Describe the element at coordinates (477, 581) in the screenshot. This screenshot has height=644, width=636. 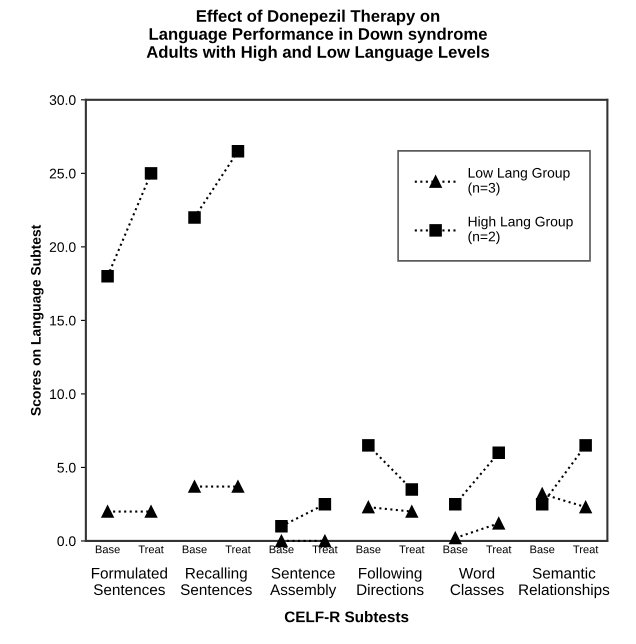
I see `text: Word Classes` at that location.